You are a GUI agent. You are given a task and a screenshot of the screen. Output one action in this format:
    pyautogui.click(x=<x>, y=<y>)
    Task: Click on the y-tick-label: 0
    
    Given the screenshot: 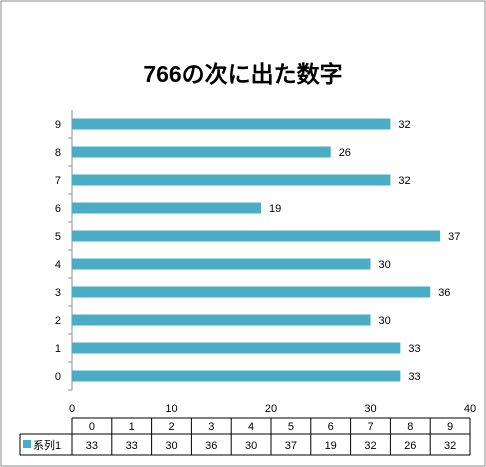 What is the action you would take?
    pyautogui.click(x=58, y=377)
    